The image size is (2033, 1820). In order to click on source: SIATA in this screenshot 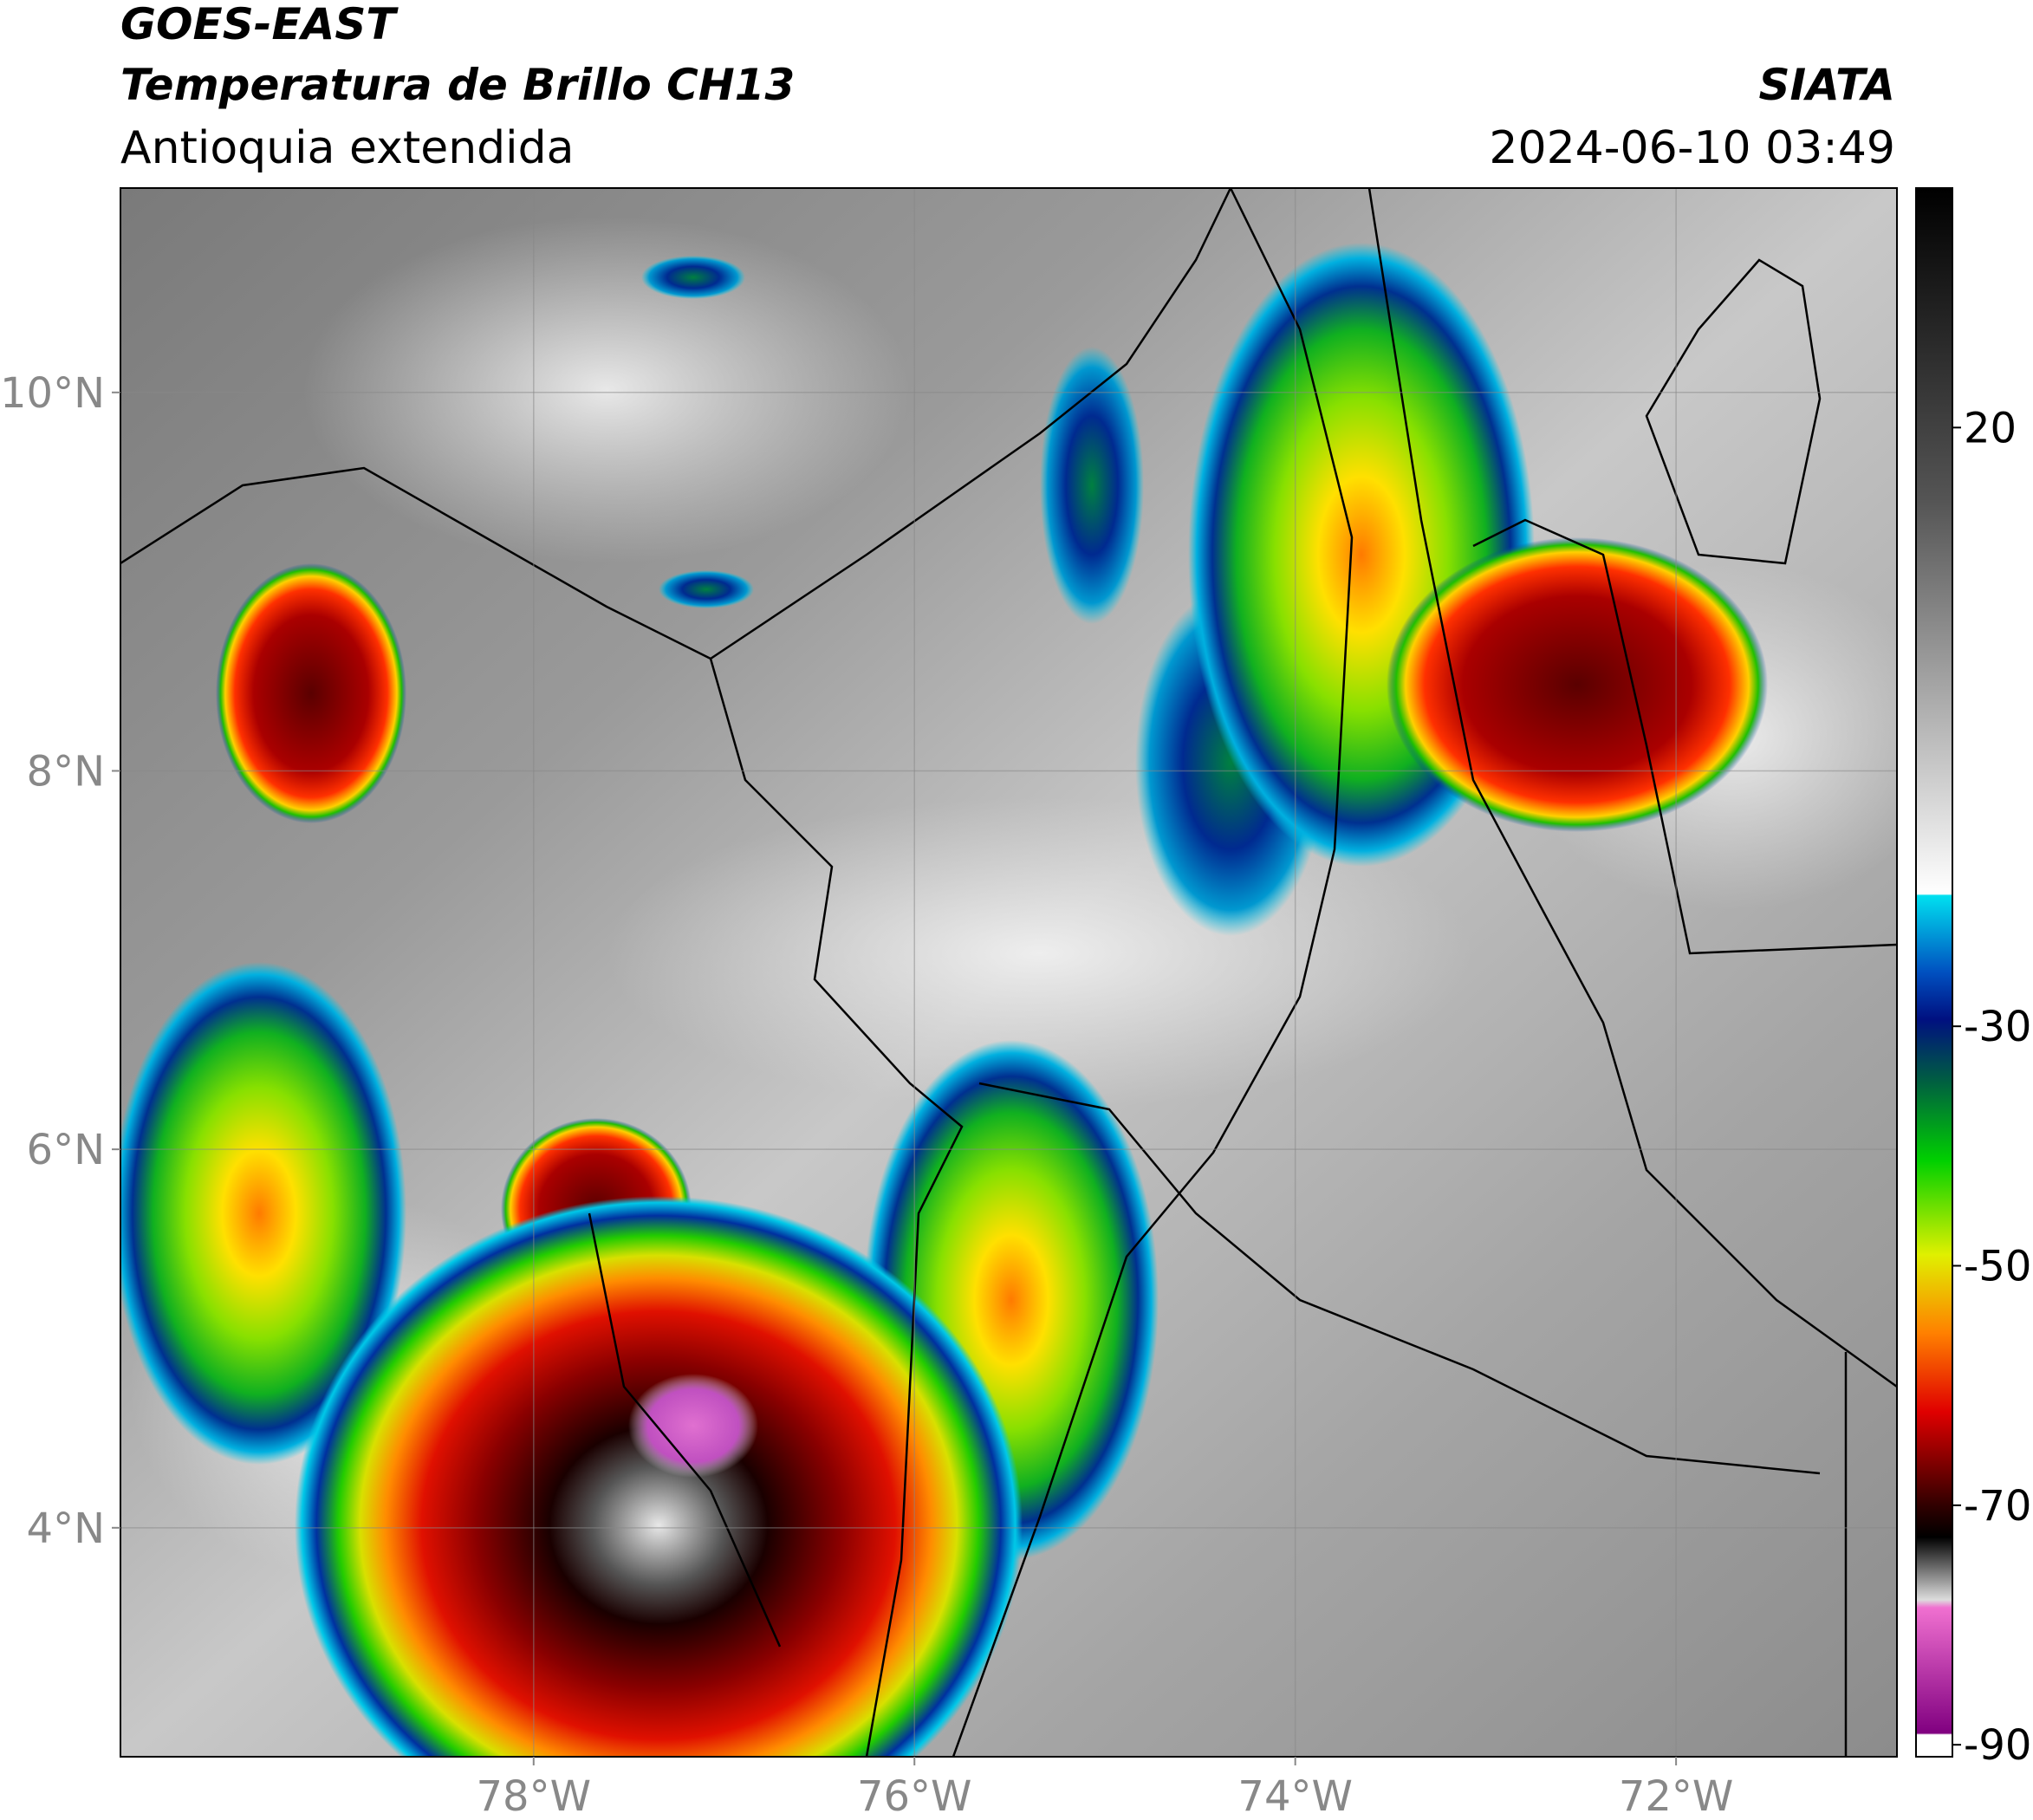, I will do `click(1827, 85)`.